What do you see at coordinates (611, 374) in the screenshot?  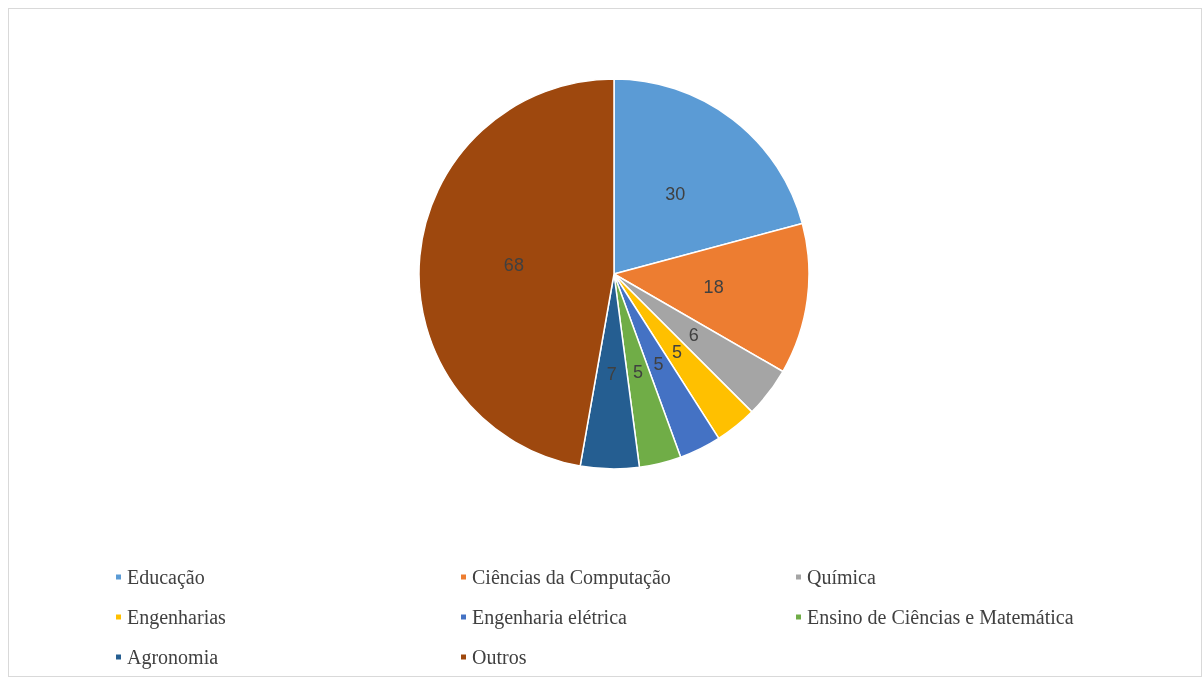 I see `data-label: 7` at bounding box center [611, 374].